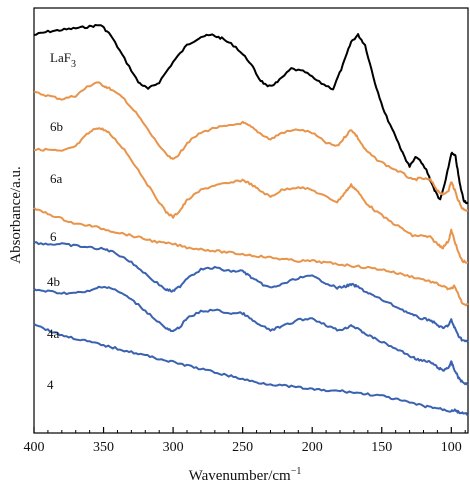 This screenshot has width=470, height=488. What do you see at coordinates (61, 221) in the screenshot?
I see `series-label-layer: LaF3 6b 6a 6 4b 4a 4` at bounding box center [61, 221].